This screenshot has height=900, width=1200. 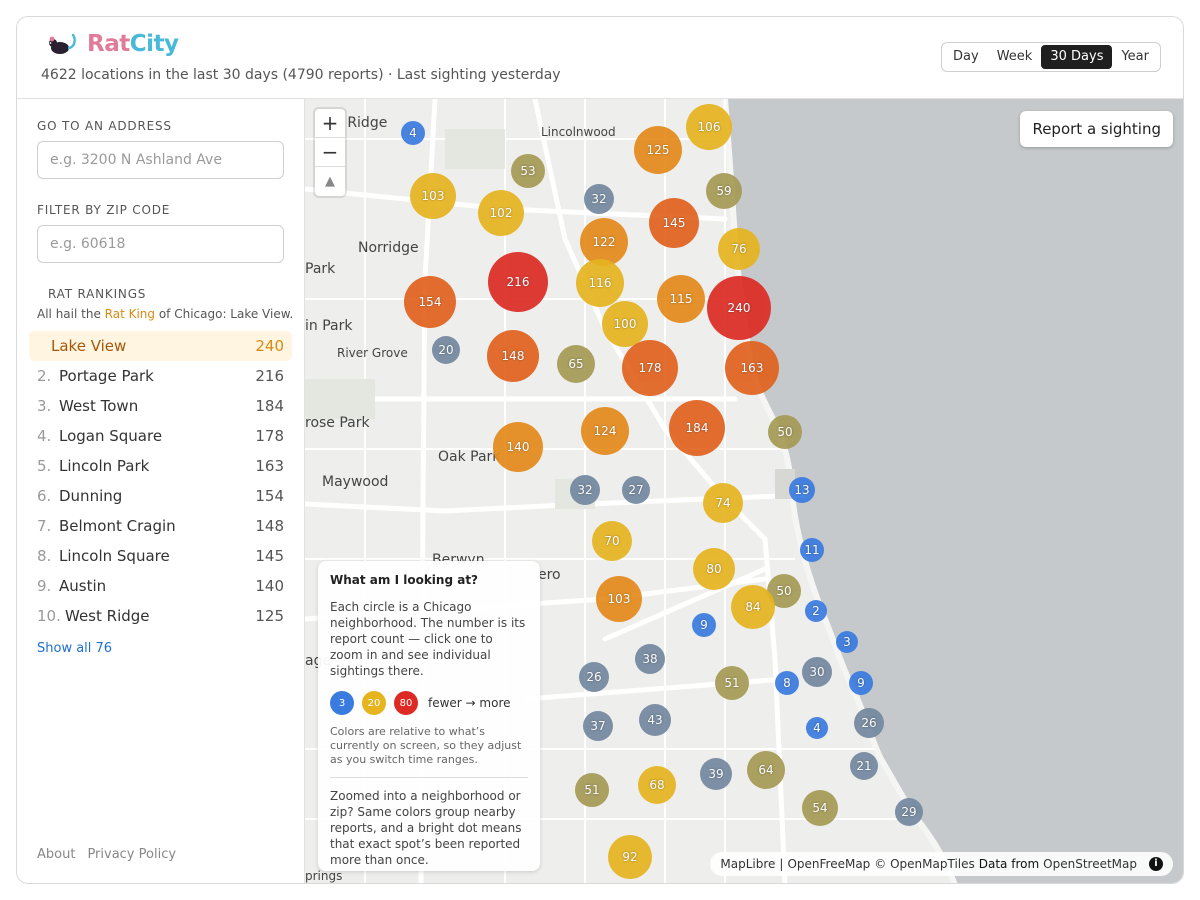 What do you see at coordinates (104, 210) in the screenshot?
I see `zip-label: FILTER BY ZIP CODE` at bounding box center [104, 210].